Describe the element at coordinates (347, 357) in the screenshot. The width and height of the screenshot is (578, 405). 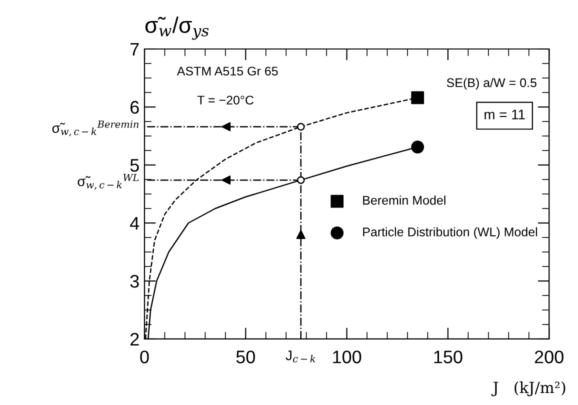
I see `x-tick-label: 100` at that location.